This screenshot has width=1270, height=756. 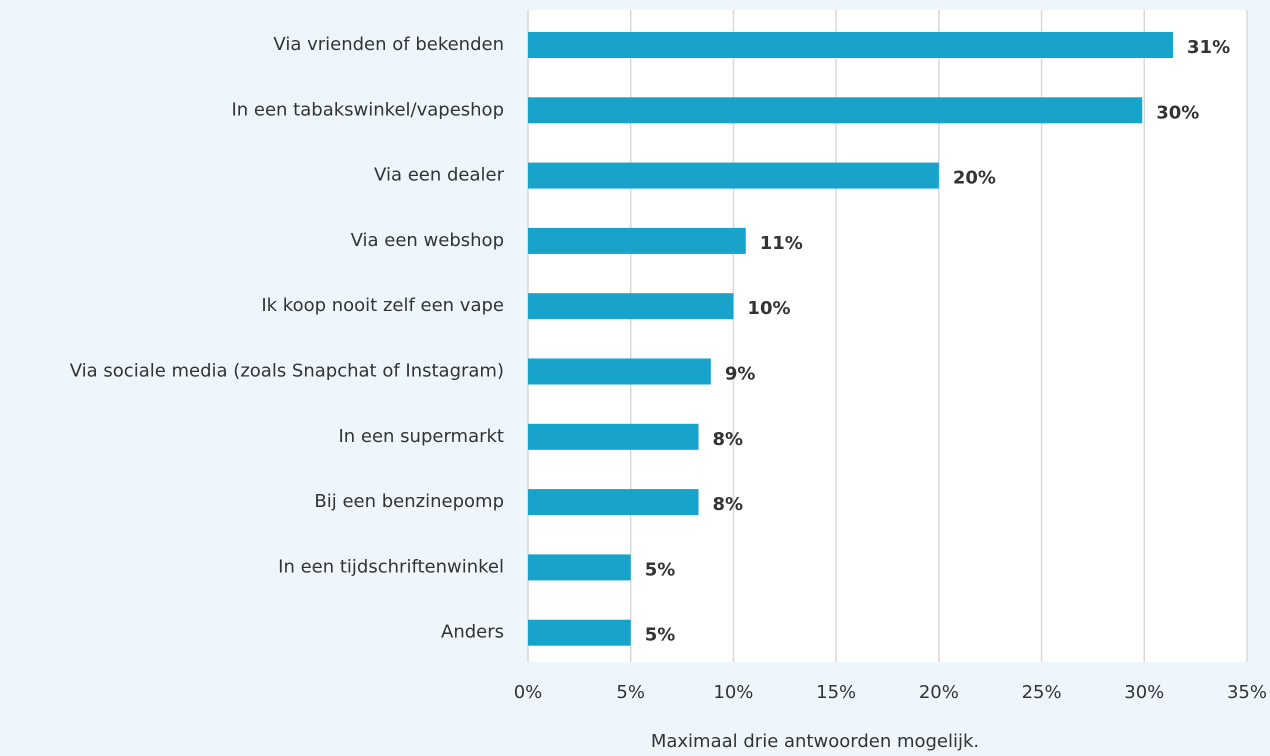 What do you see at coordinates (1042, 692) in the screenshot?
I see `x-tick-label: 25%` at bounding box center [1042, 692].